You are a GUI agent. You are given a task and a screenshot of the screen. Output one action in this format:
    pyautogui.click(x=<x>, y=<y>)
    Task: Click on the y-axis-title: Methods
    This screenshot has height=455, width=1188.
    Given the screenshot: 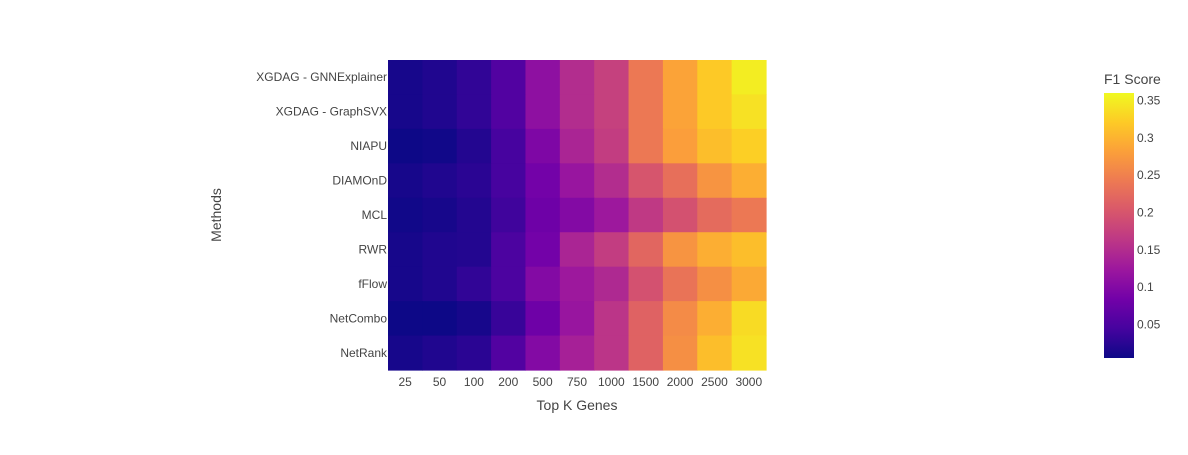 What is the action you would take?
    pyautogui.click(x=216, y=215)
    